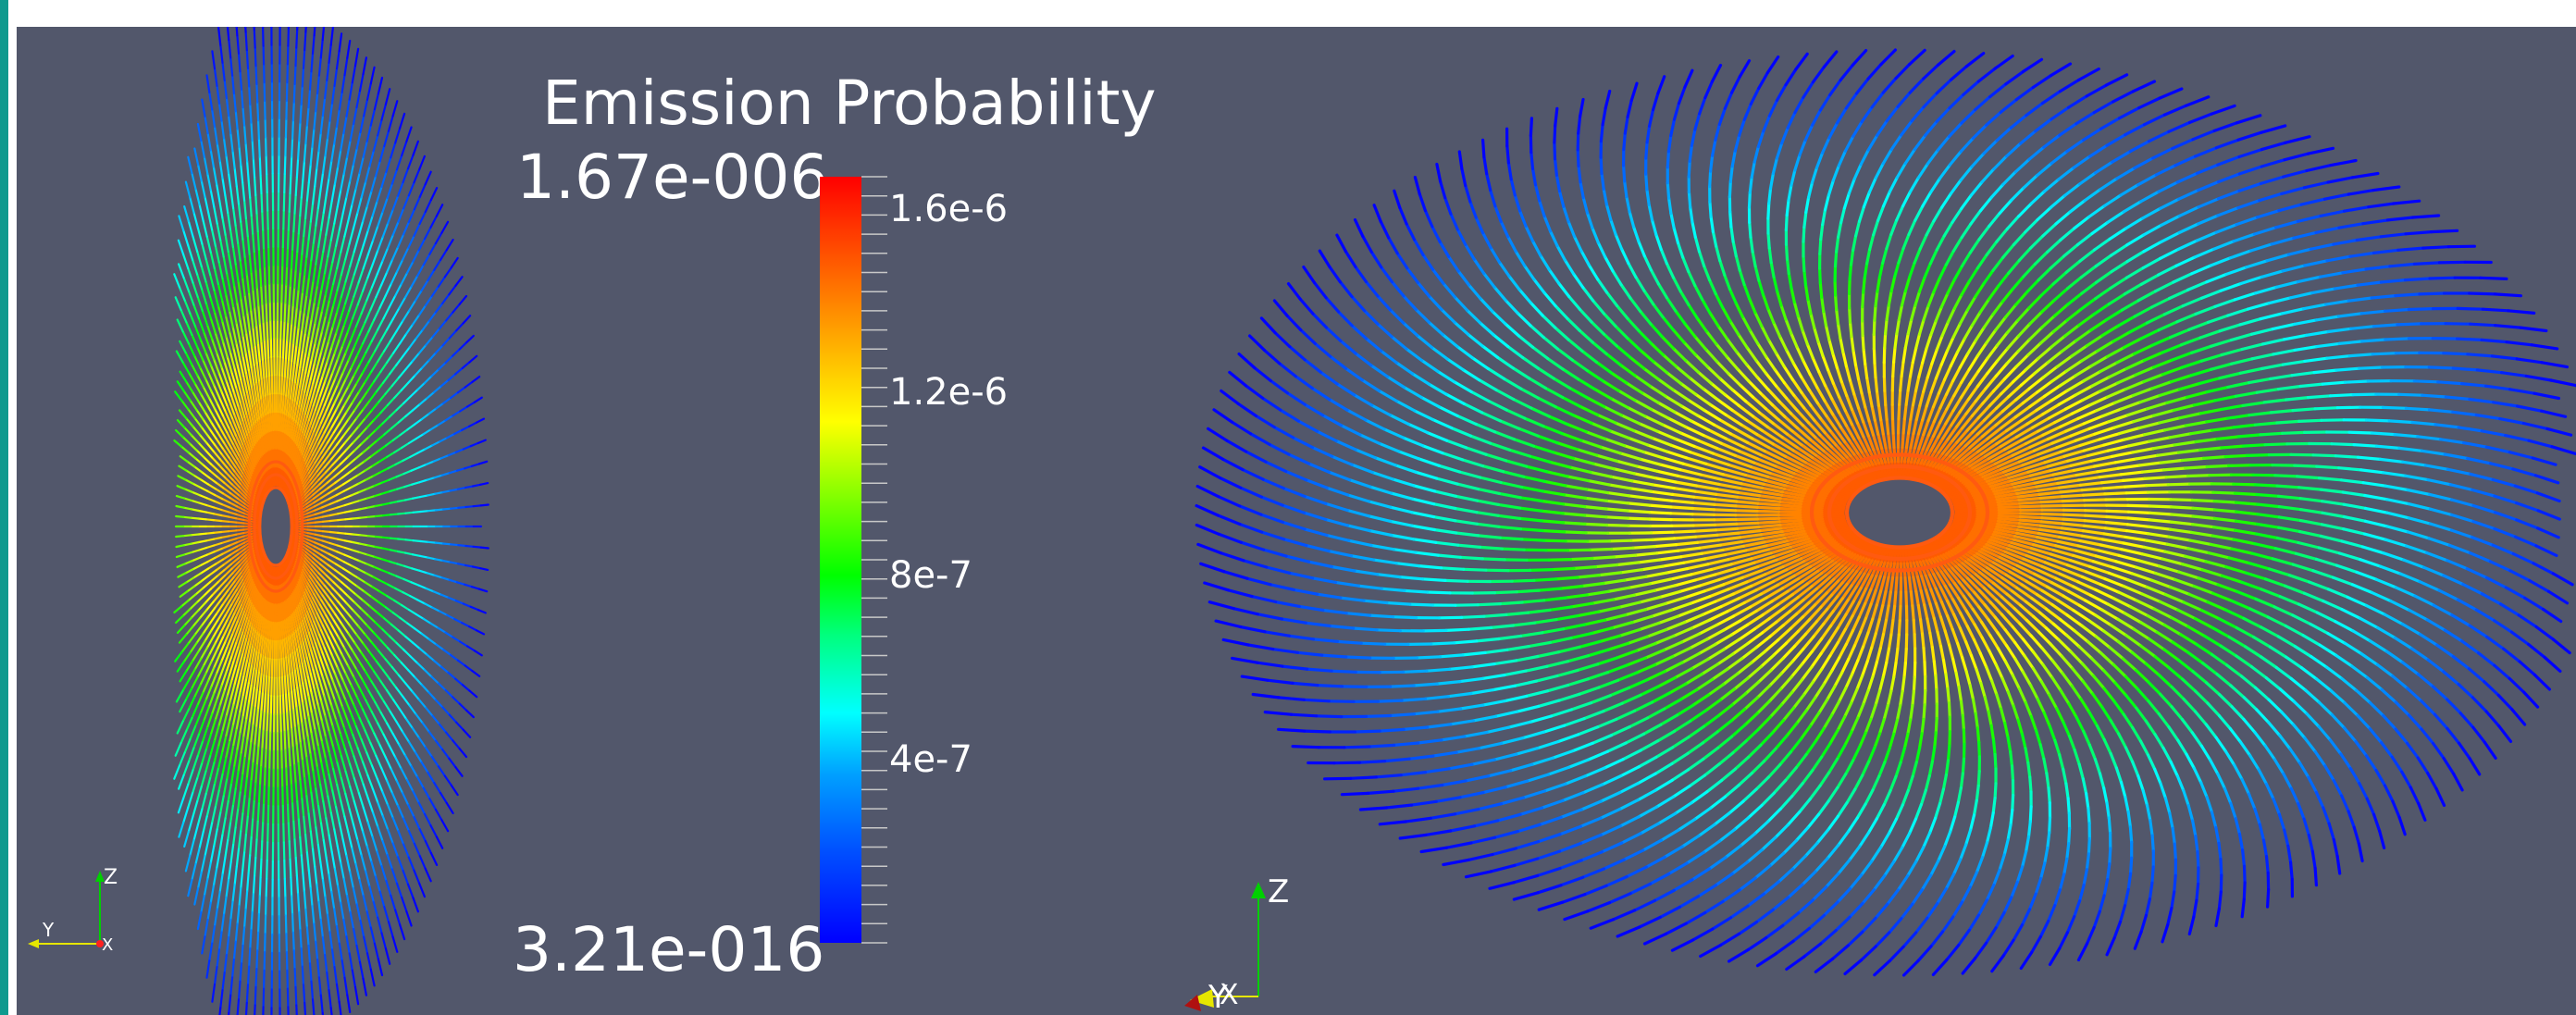 The width and height of the screenshot is (2576, 1015). I want to click on right-axis-x-label: X, so click(1230, 995).